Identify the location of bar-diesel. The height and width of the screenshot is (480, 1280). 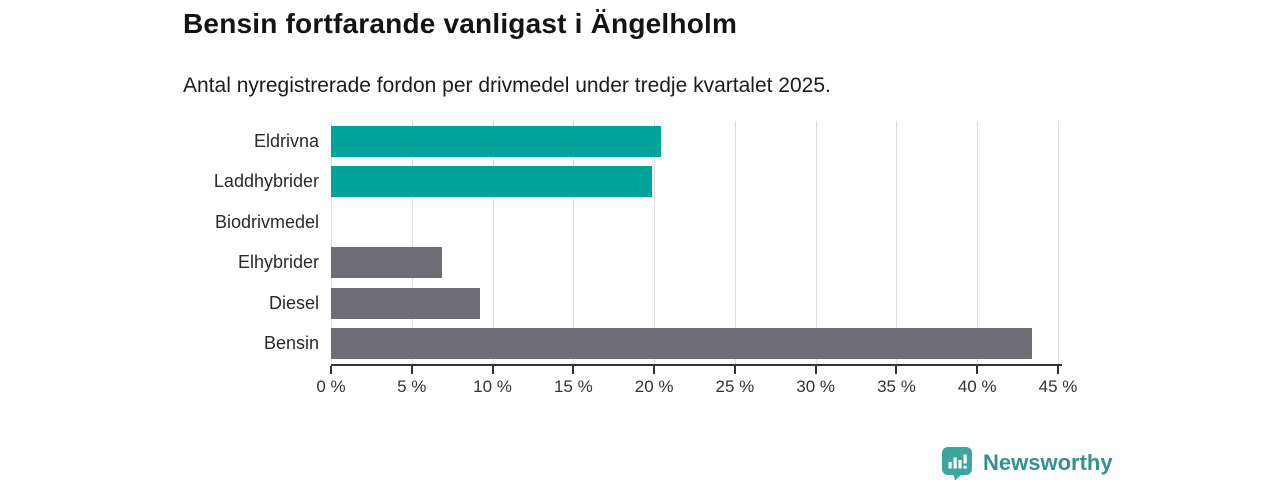
(405, 303).